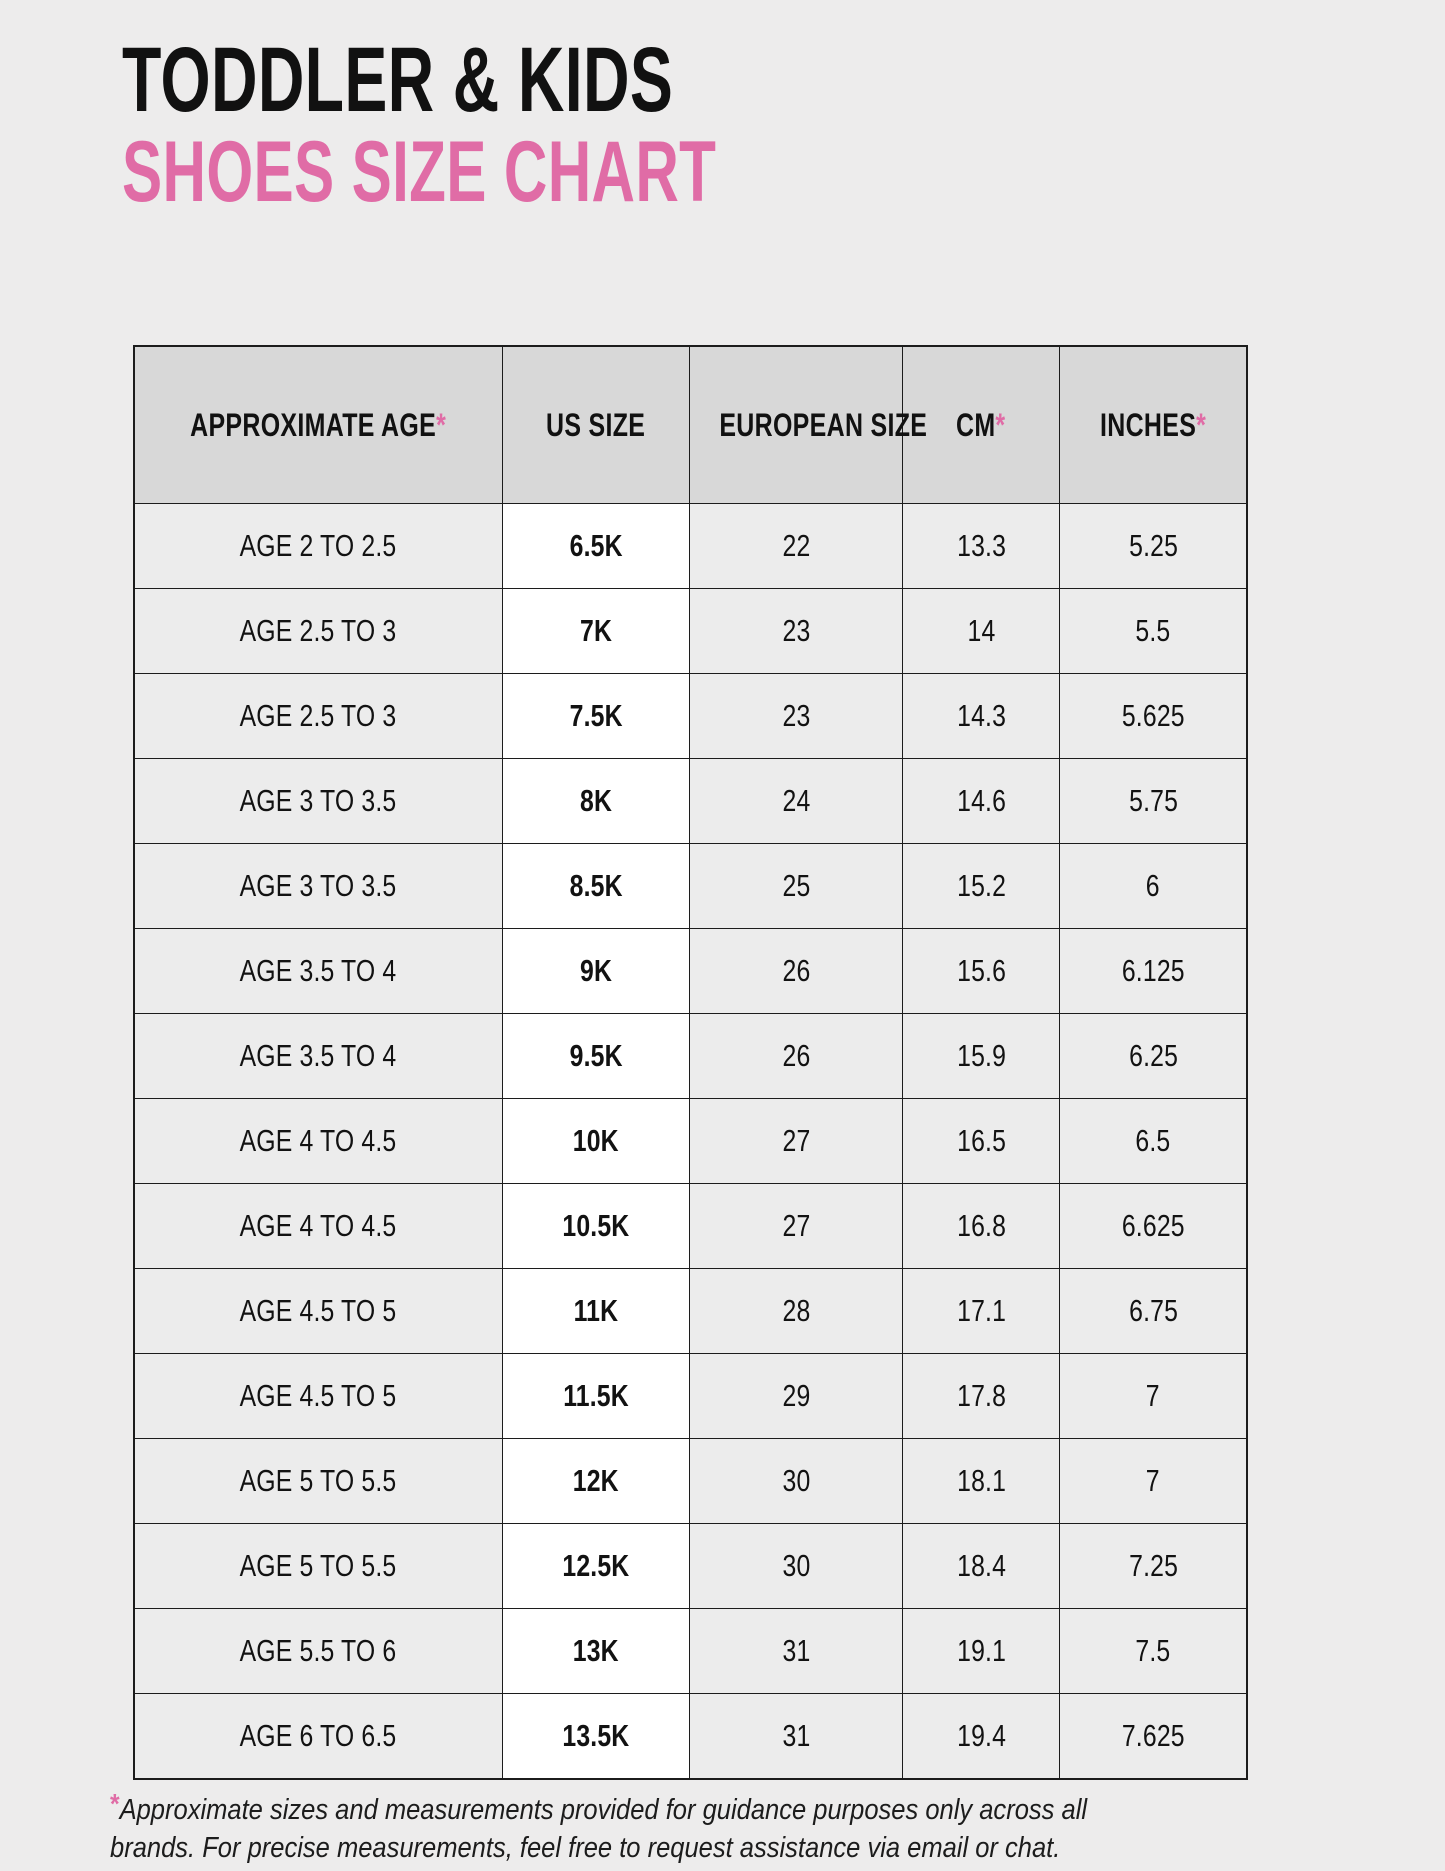 Image resolution: width=1445 pixels, height=1871 pixels. What do you see at coordinates (318, 424) in the screenshot?
I see `column-header-approximate-age: APPROXIMATE AGE*` at bounding box center [318, 424].